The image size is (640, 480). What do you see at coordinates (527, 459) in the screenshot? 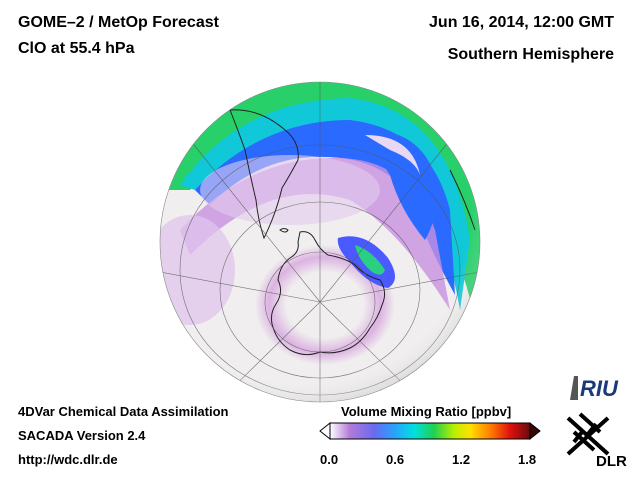
I see `colorbar-tick-3: 1.8` at bounding box center [527, 459].